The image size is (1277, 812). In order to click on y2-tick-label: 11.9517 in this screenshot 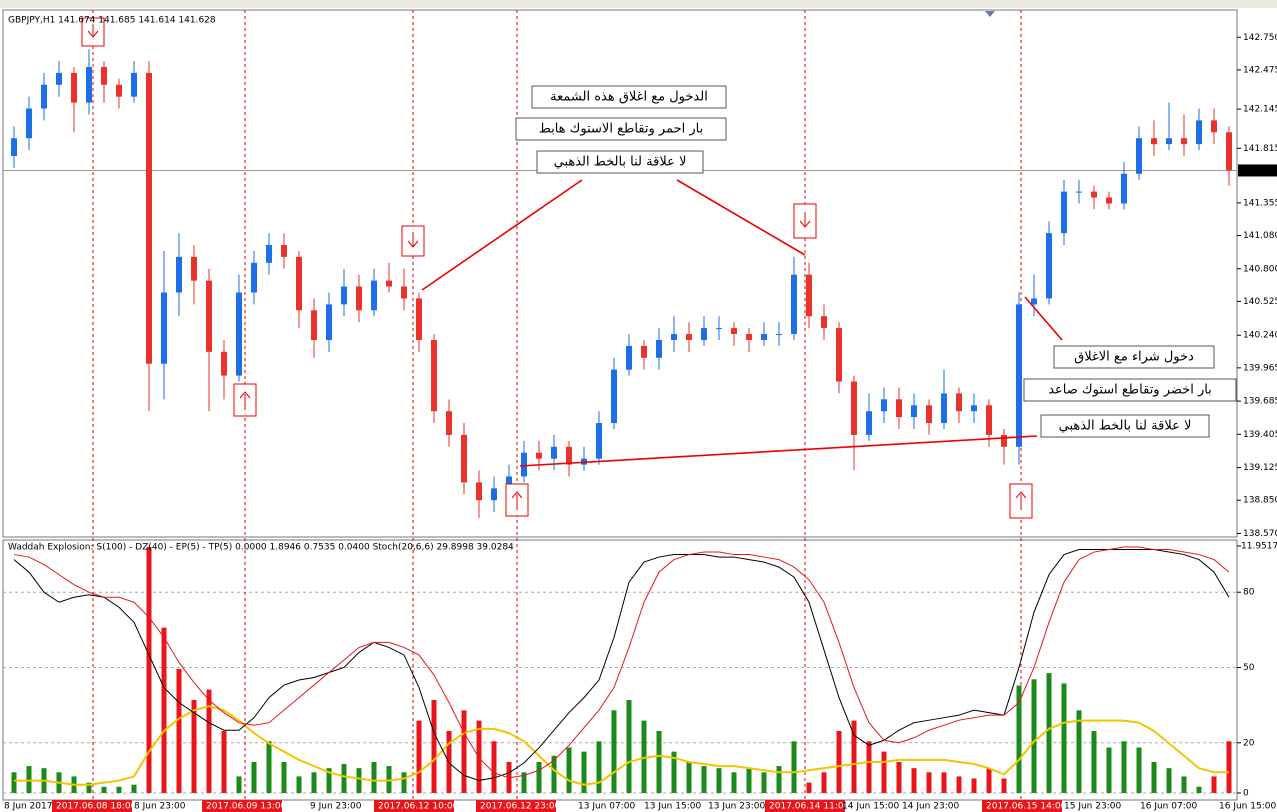, I will do `click(1259, 546)`.